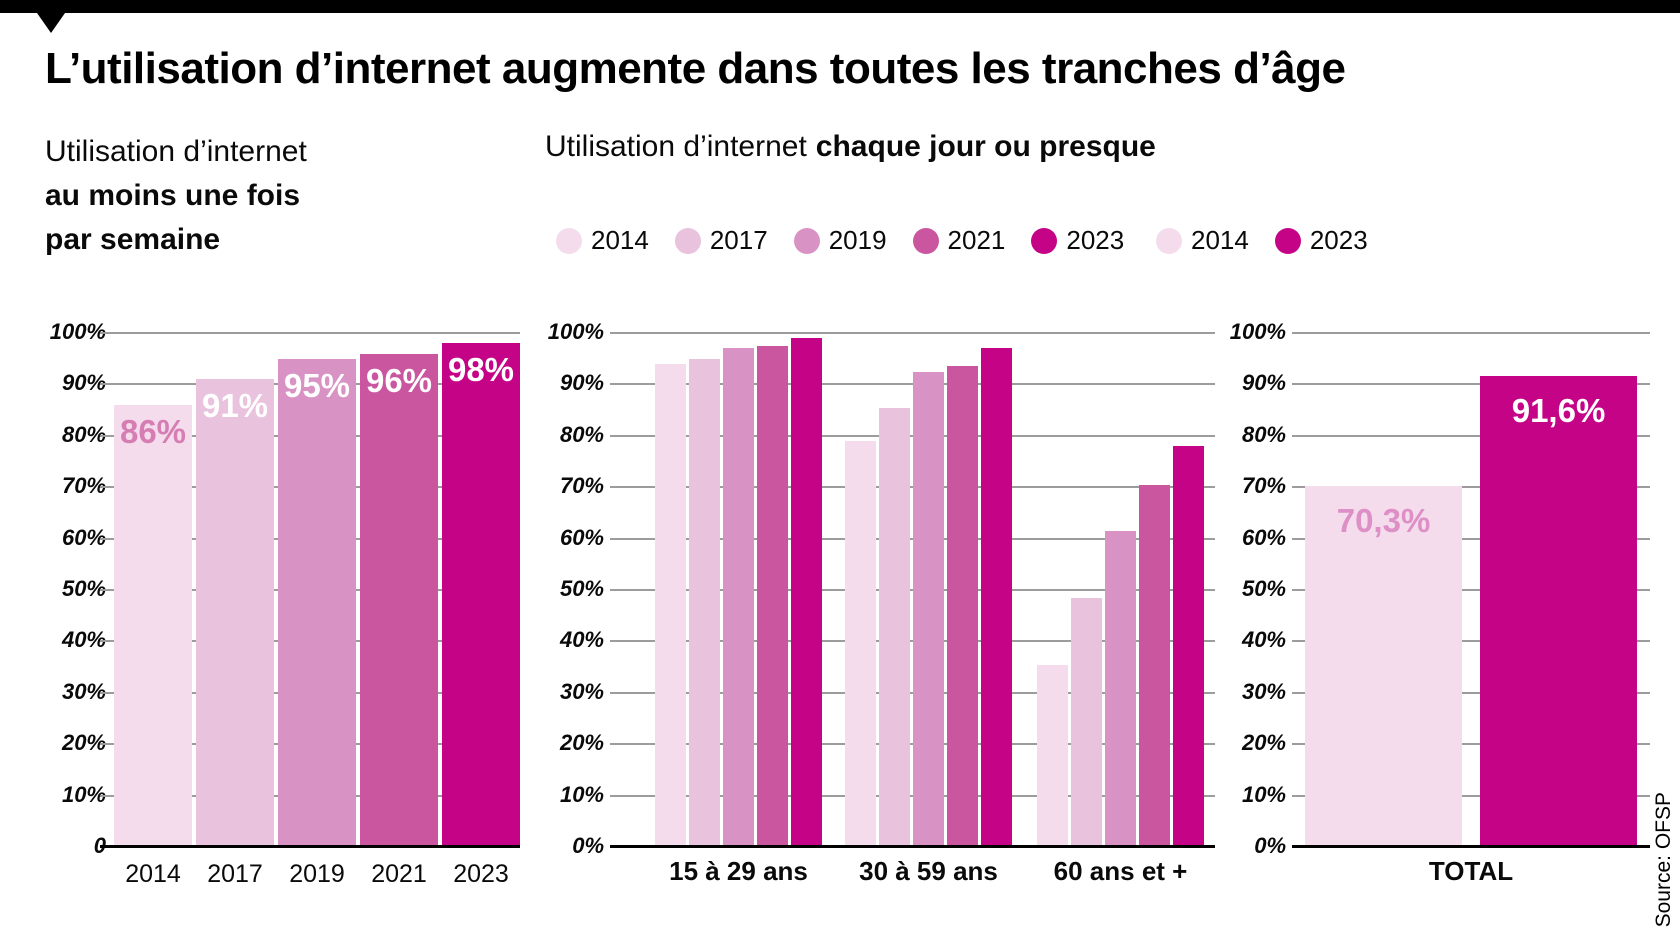  Describe the element at coordinates (1338, 240) in the screenshot. I see `legend-total-label-2023: 2023` at that location.